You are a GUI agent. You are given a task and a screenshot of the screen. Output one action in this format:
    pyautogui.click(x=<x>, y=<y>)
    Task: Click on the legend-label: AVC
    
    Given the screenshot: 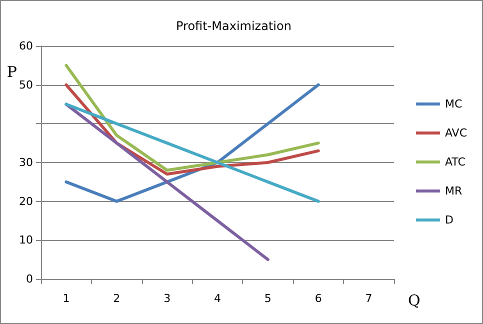 What is the action you would take?
    pyautogui.click(x=456, y=133)
    